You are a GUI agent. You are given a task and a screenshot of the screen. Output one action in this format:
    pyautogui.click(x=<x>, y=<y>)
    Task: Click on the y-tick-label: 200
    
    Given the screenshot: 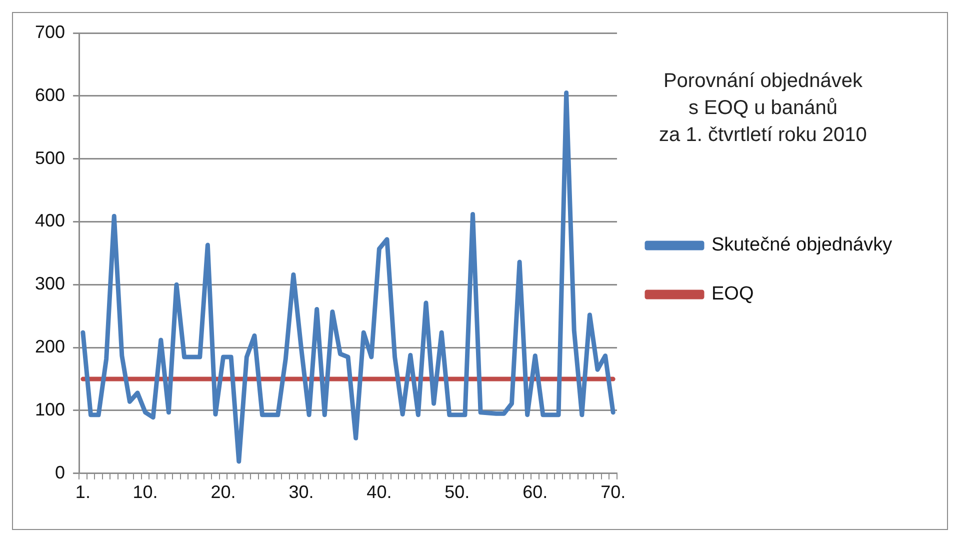 What is the action you would take?
    pyautogui.click(x=50, y=346)
    